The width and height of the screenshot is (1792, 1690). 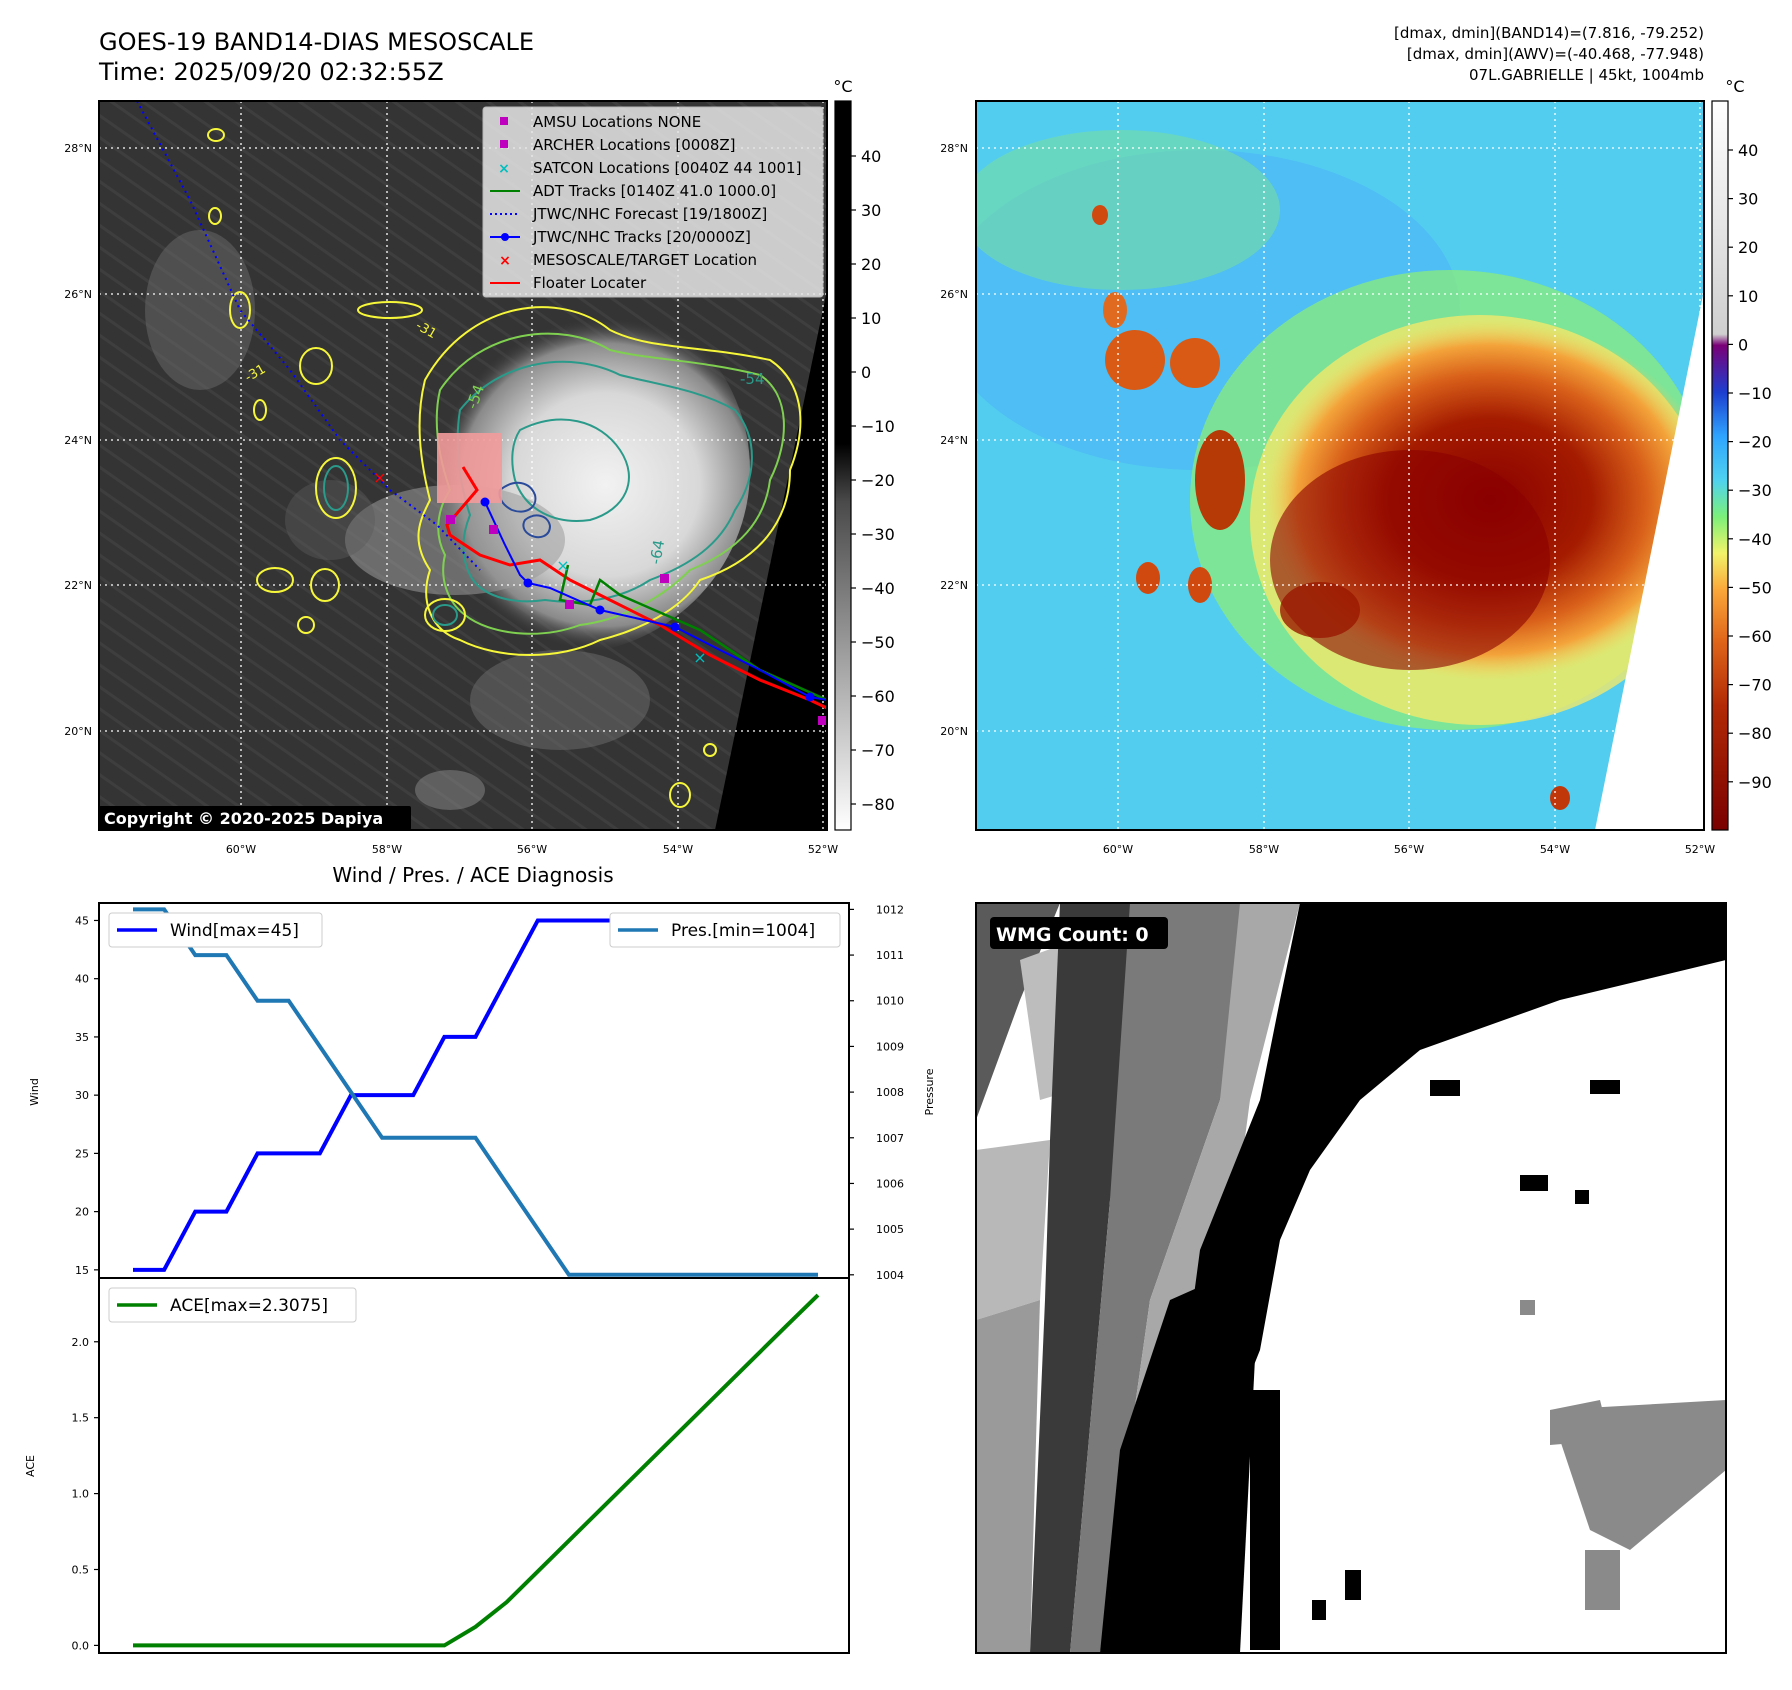 I want to click on contour-minus31, so click(x=609, y=481).